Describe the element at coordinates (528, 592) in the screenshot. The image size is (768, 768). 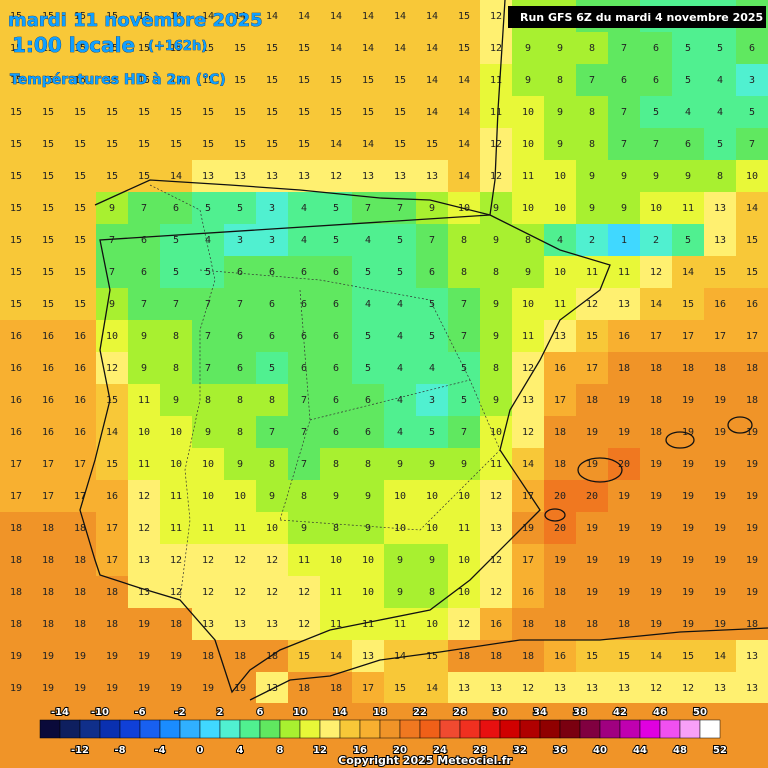
I see `temp-value: 16` at that location.